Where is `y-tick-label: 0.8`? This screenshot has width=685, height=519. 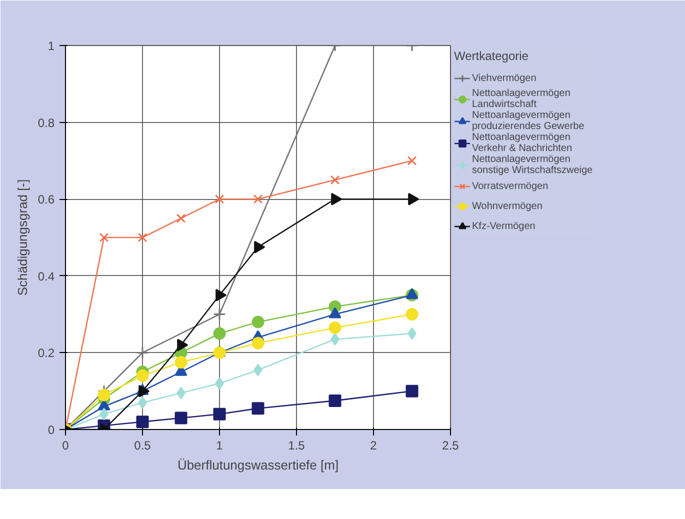
y-tick-label: 0.8 is located at coordinates (46, 123).